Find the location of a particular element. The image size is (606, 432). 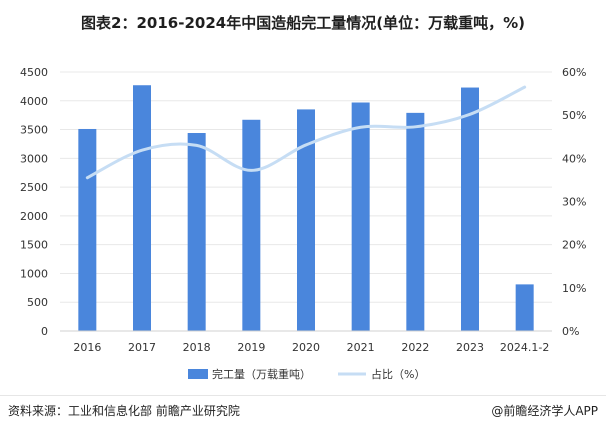

left-tick-label: 3000 is located at coordinates (34, 158).